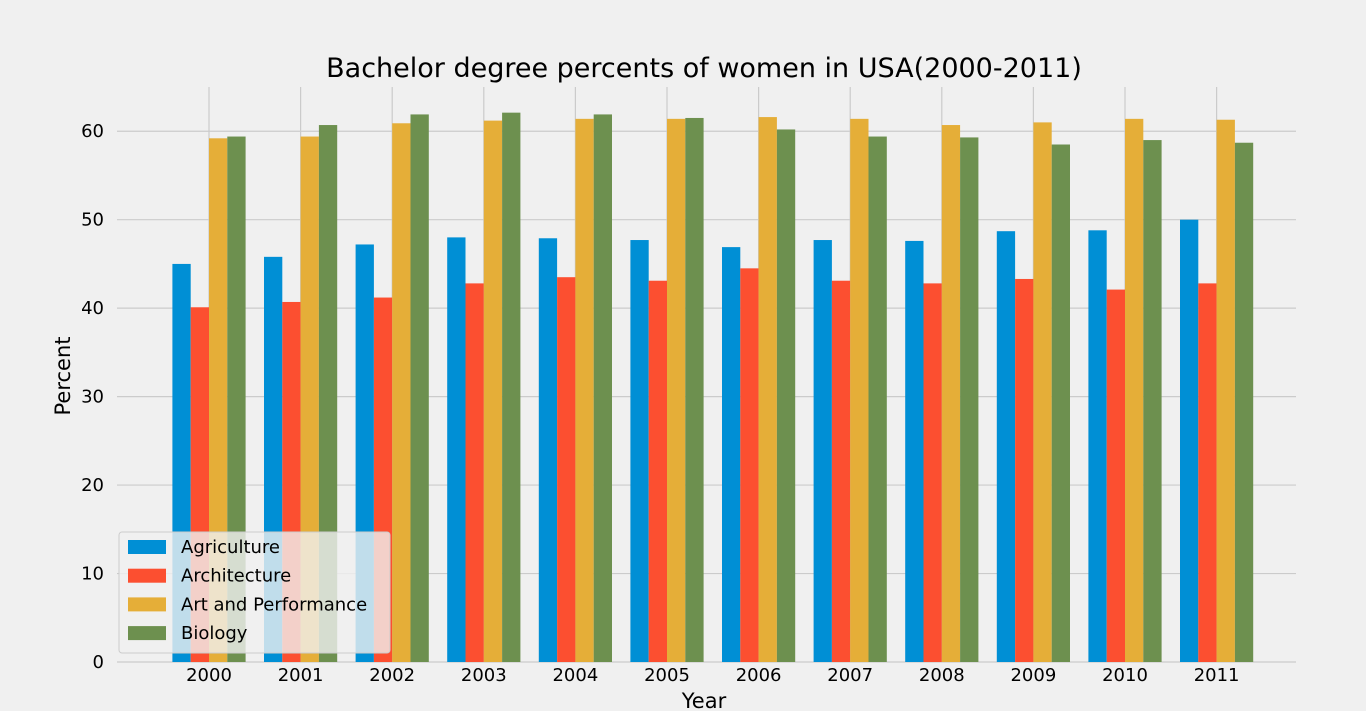  What do you see at coordinates (92, 308) in the screenshot?
I see `y-tick-label: 40` at bounding box center [92, 308].